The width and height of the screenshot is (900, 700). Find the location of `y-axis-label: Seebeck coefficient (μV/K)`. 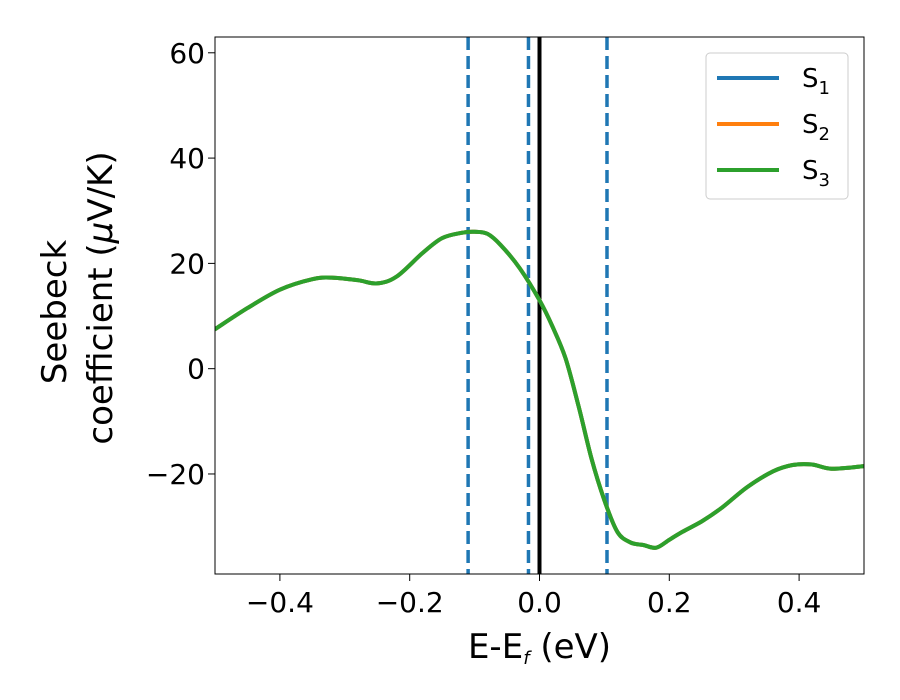

y-axis-label: Seebeck coefficient (μV/K) is located at coordinates (78, 297).